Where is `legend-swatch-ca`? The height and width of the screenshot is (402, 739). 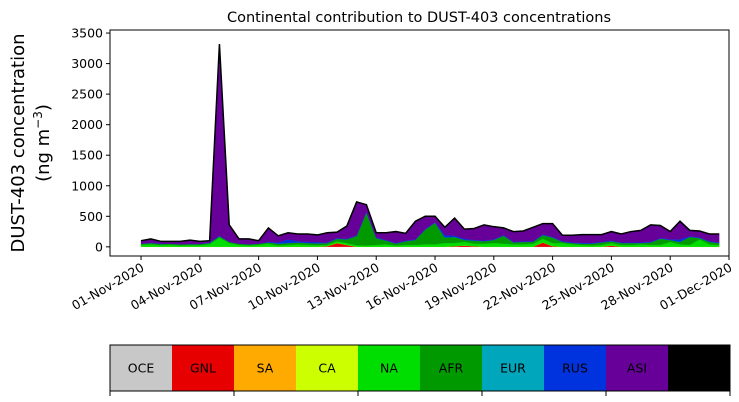
legend-swatch-ca is located at coordinates (327, 368).